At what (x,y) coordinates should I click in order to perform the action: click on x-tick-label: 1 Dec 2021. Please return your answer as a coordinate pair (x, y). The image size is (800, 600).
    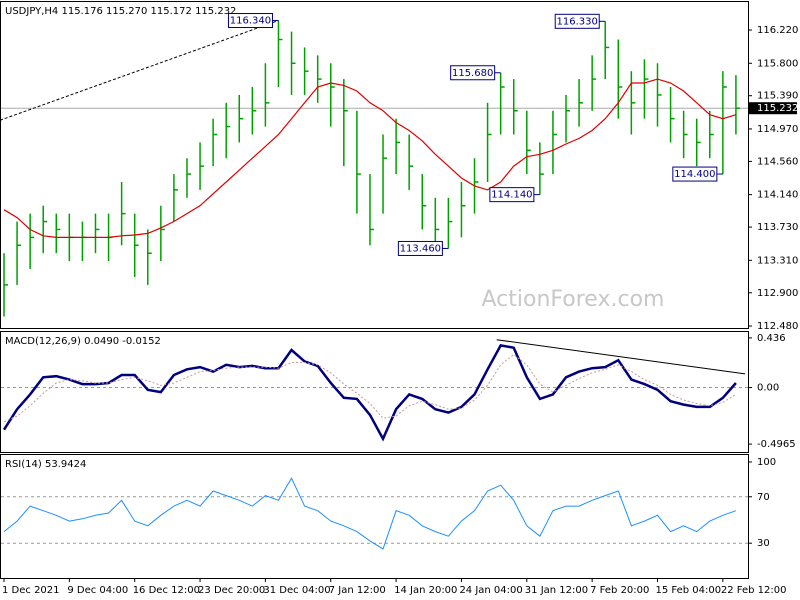
    Looking at the image, I should click on (31, 590).